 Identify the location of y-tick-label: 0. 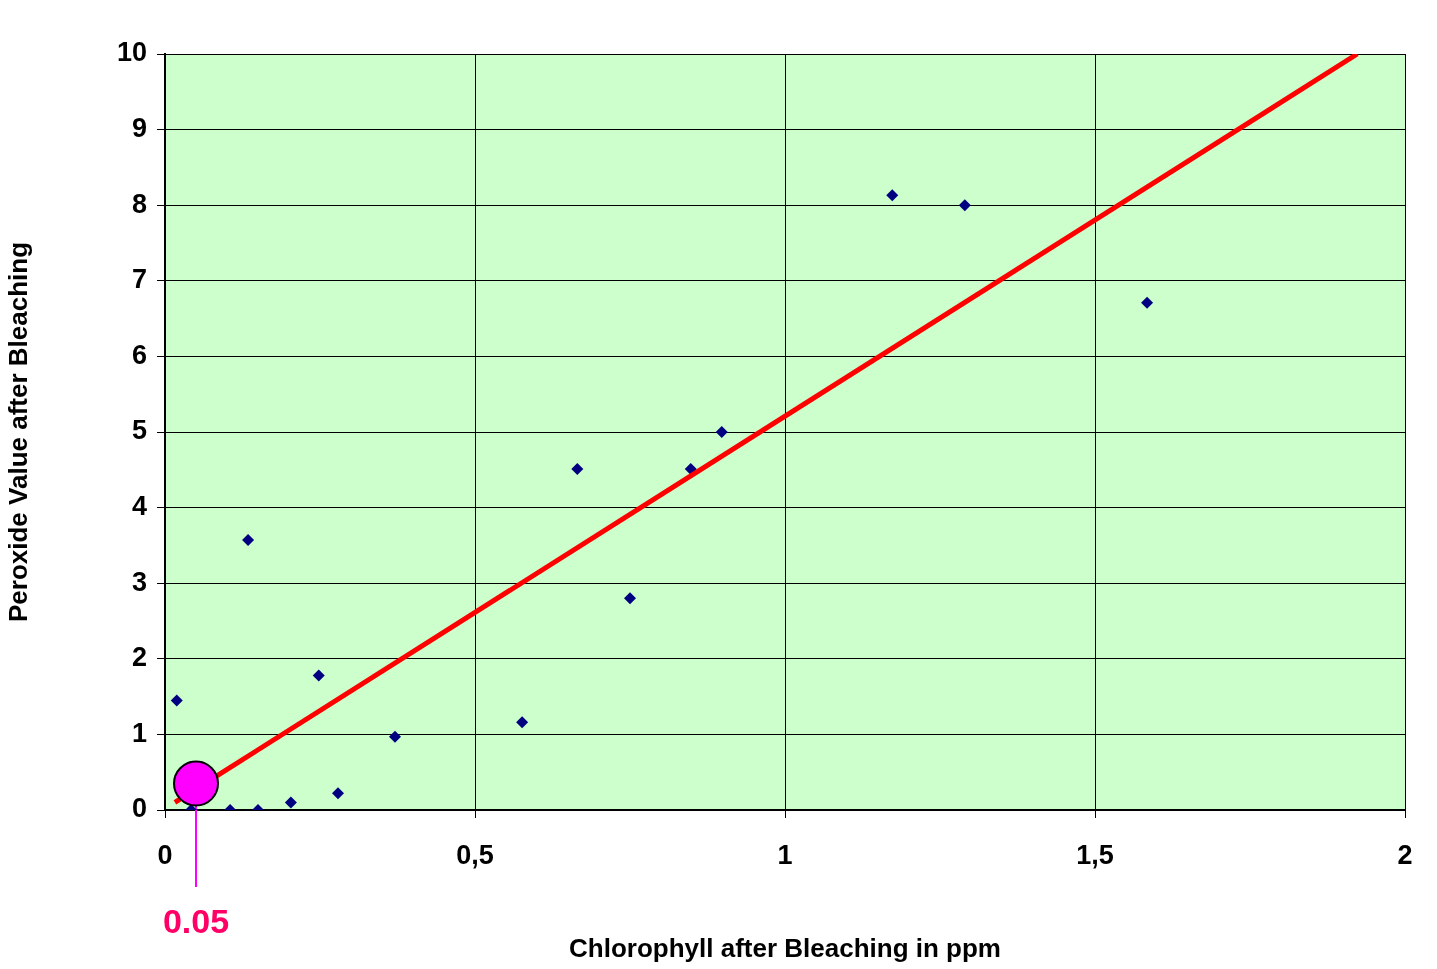
(139, 808).